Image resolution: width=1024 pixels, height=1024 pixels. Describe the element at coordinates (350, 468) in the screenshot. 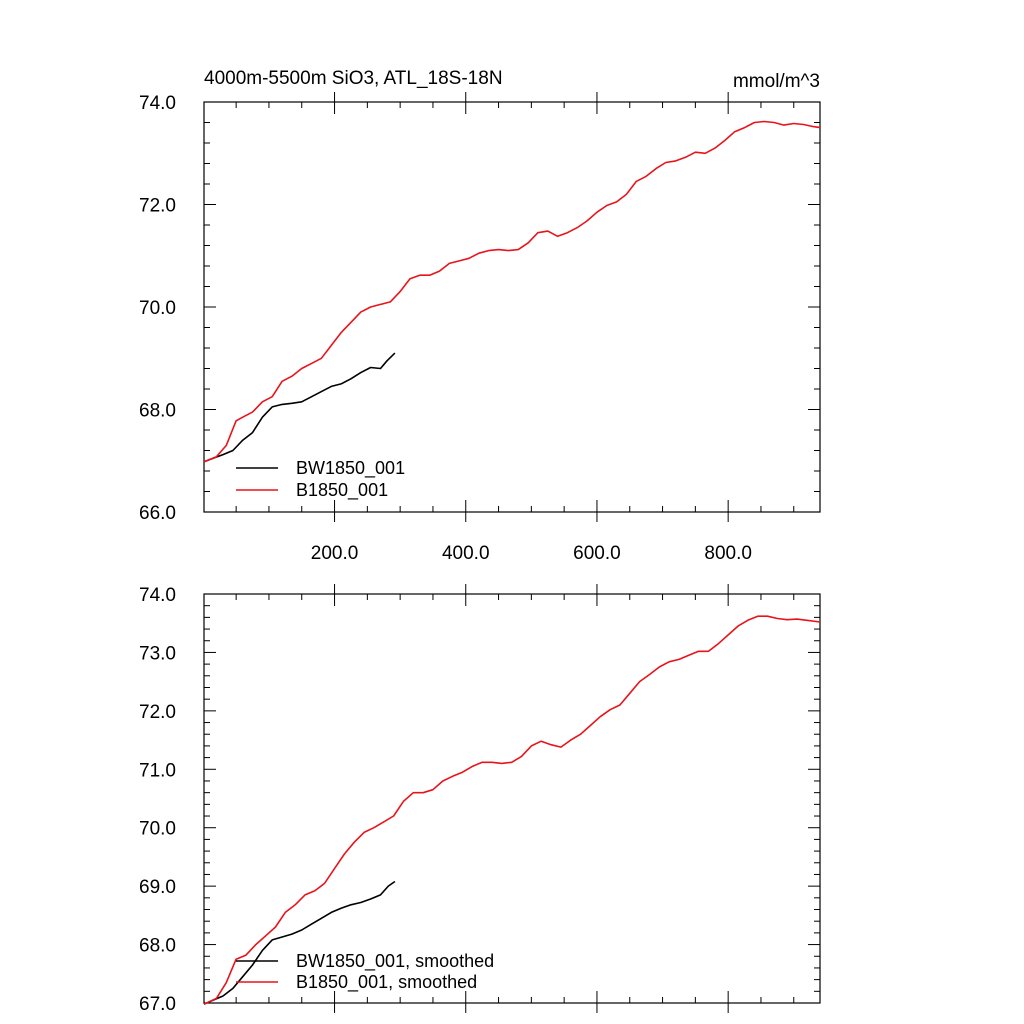

I see `legend-label: BW1850_001` at that location.